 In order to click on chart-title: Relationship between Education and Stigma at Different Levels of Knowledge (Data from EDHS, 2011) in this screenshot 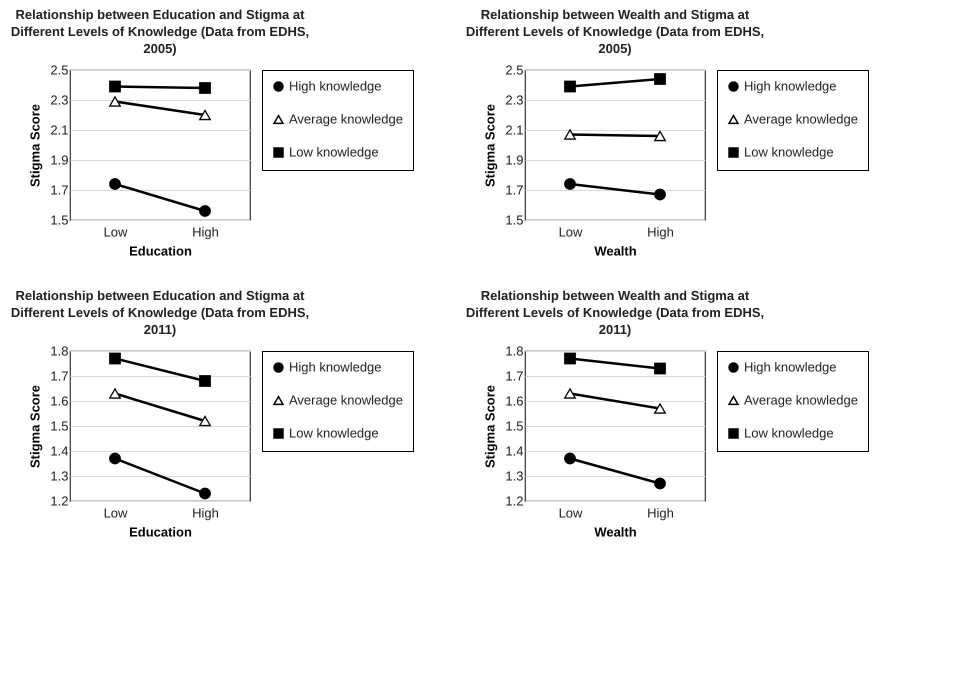, I will do `click(160, 312)`.